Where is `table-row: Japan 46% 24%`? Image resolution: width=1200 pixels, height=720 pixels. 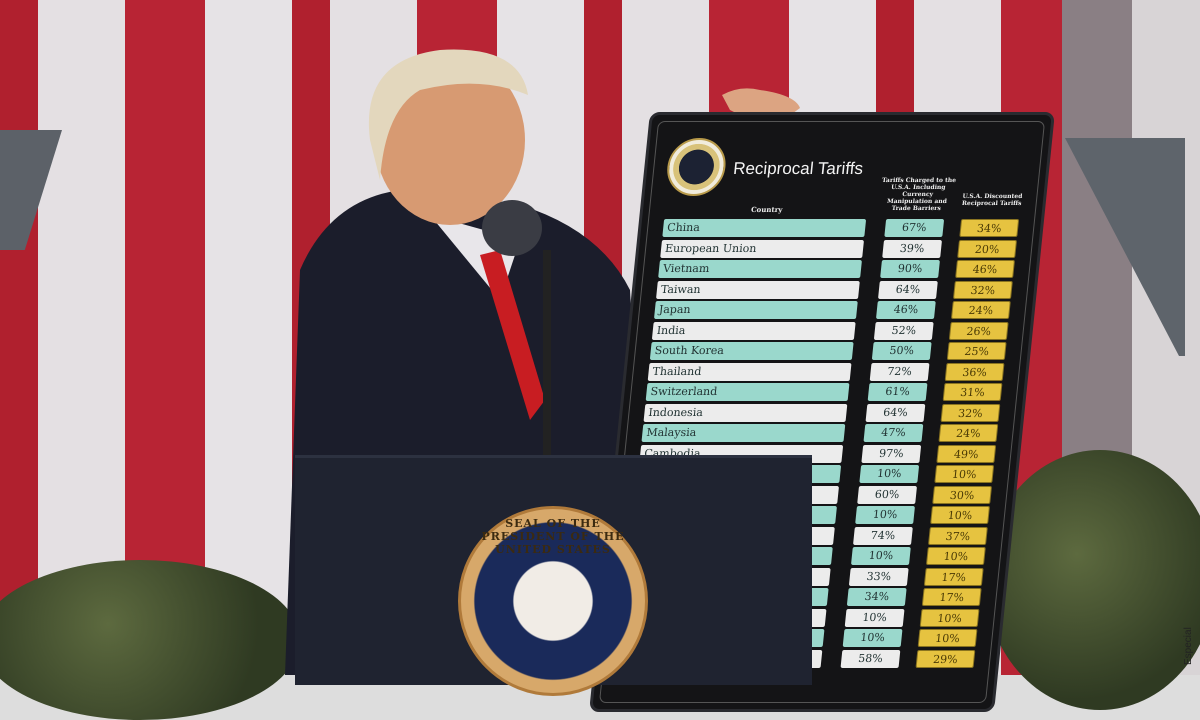
table-row: Japan 46% 24% is located at coordinates (833, 310).